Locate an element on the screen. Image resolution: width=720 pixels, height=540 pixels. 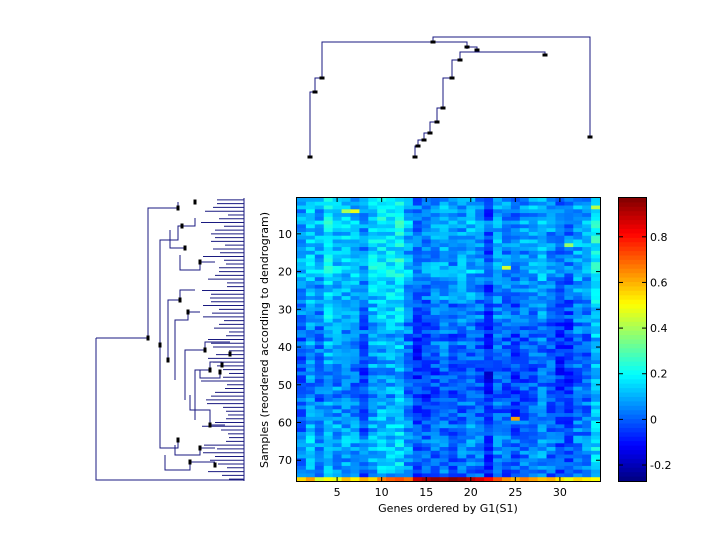
colorbar-tick-label: 0.4 is located at coordinates (659, 328).